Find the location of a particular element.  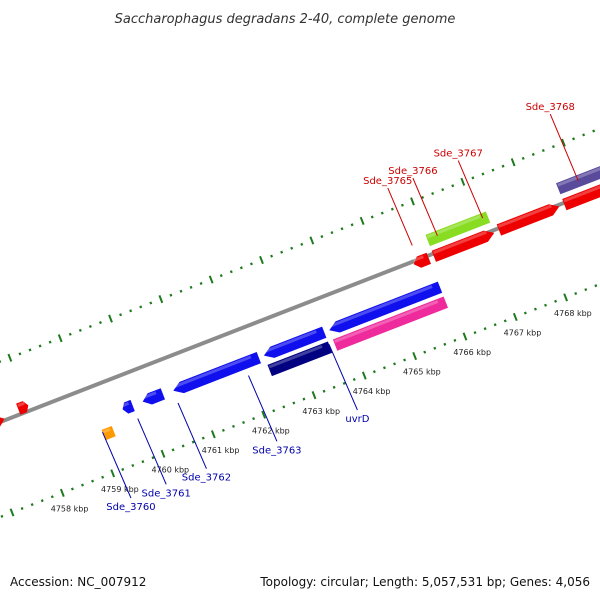

gene-arrow-navy-highlight is located at coordinates (295, 357).